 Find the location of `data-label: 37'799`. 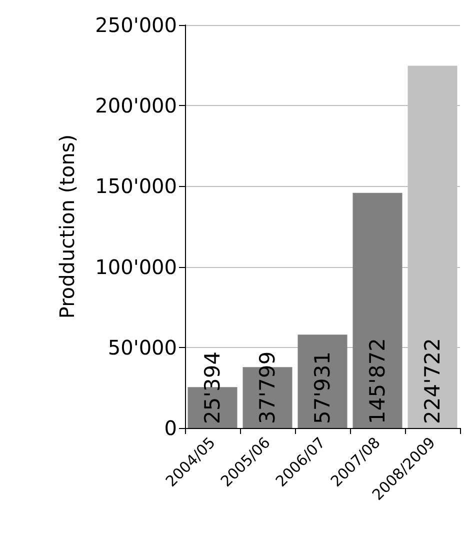

data-label: 37'799 is located at coordinates (268, 387).